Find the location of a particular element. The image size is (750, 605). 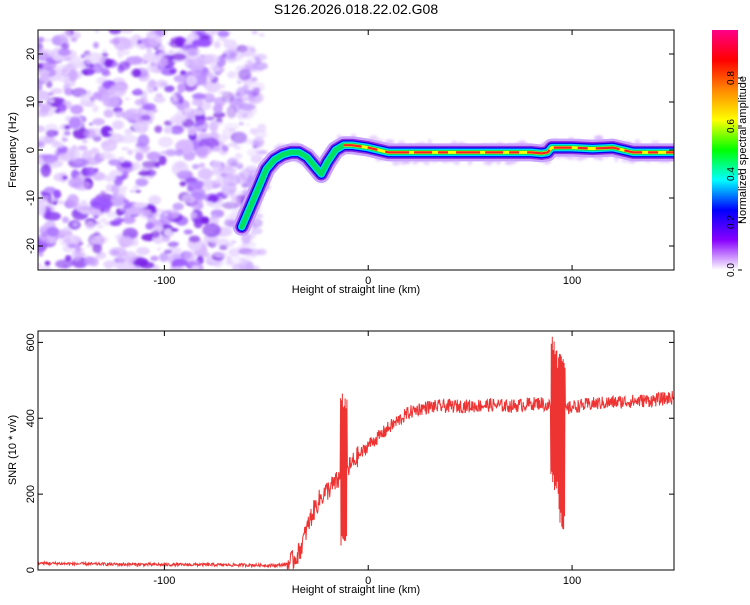

spectrogram-x-tick-label: 0 is located at coordinates (368, 281).